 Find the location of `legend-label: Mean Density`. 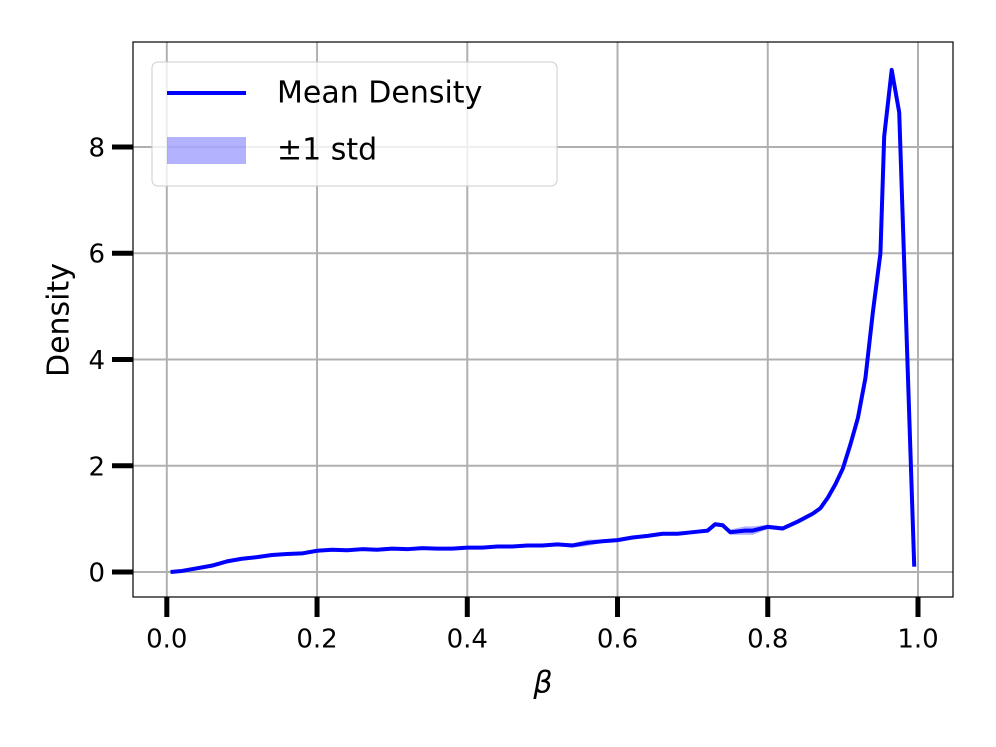

legend-label: Mean Density is located at coordinates (379, 93).